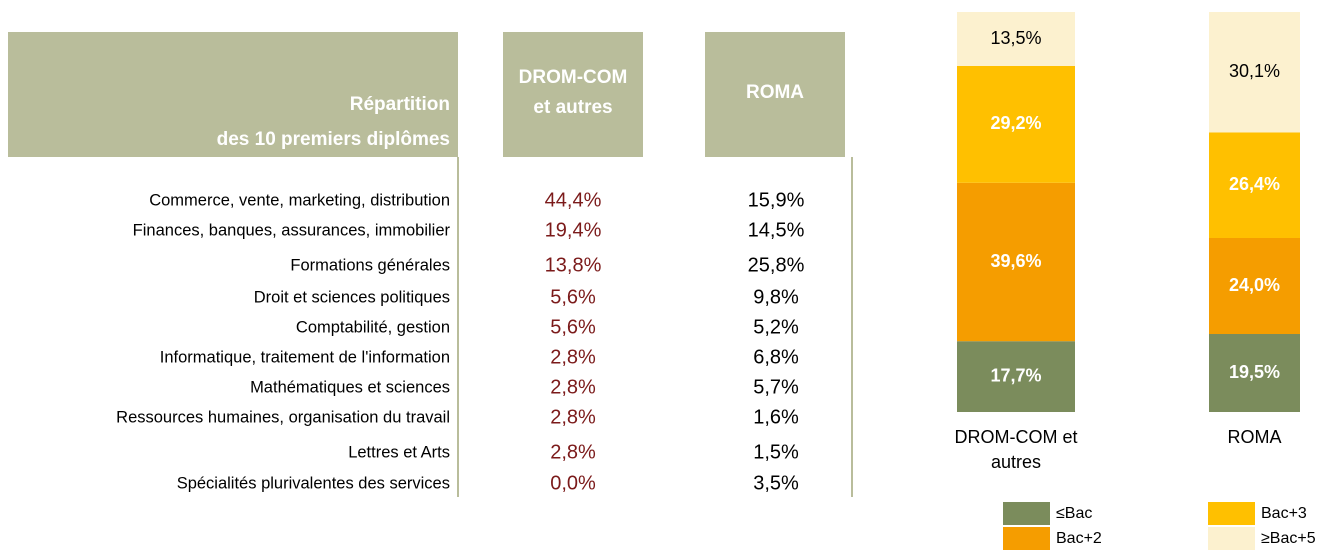  I want to click on column-header: ROMA, so click(775, 92).